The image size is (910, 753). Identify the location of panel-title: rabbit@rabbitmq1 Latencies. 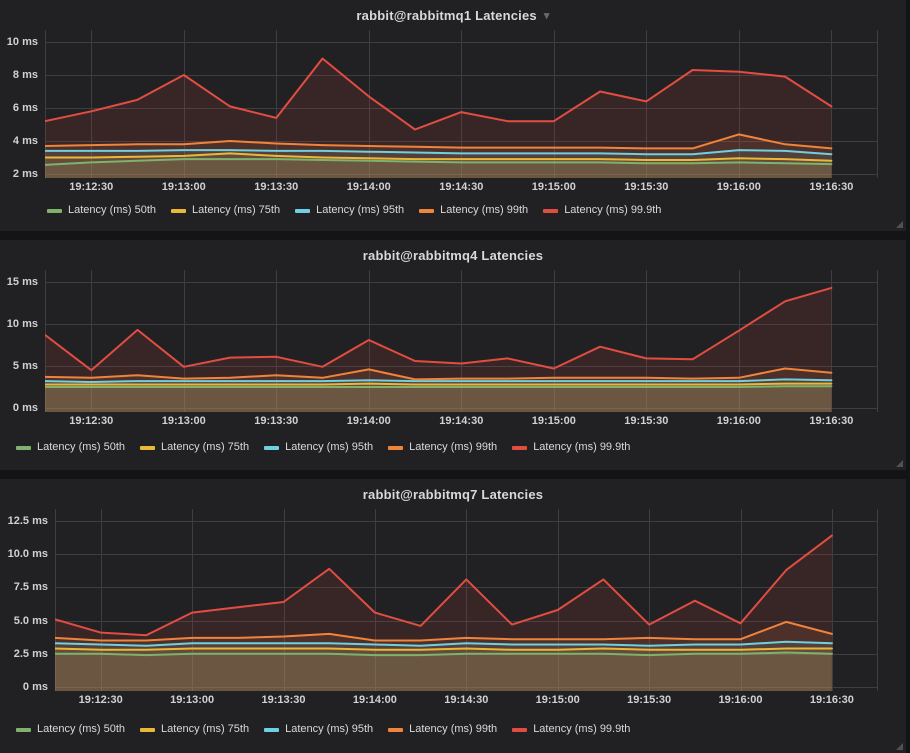
(446, 15).